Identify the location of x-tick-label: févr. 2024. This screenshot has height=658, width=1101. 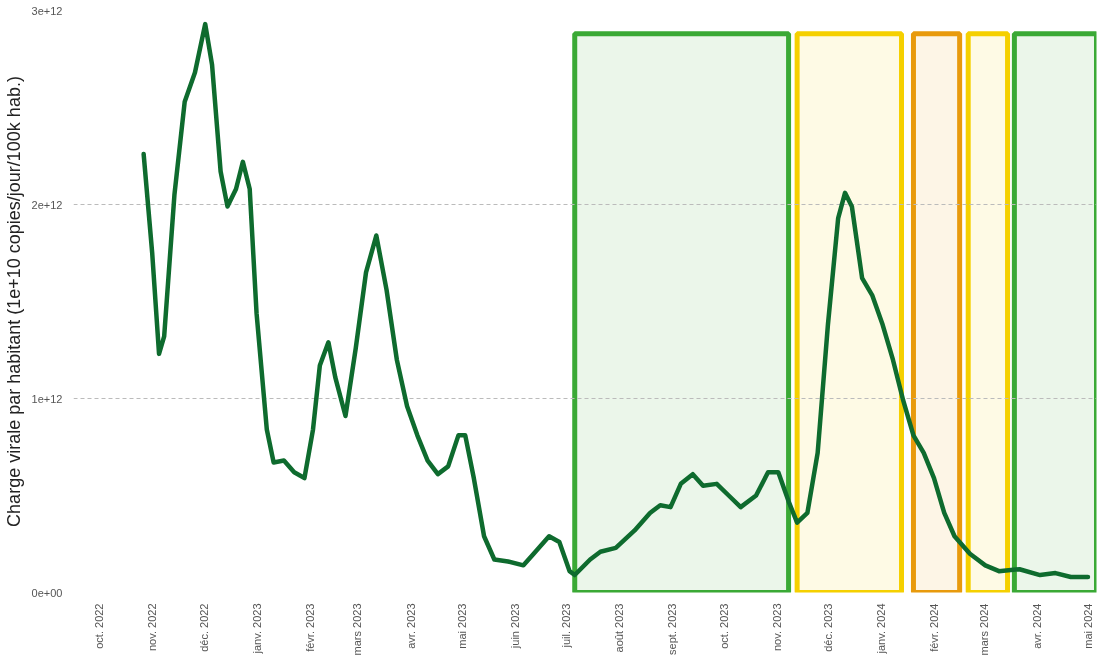
(933, 627).